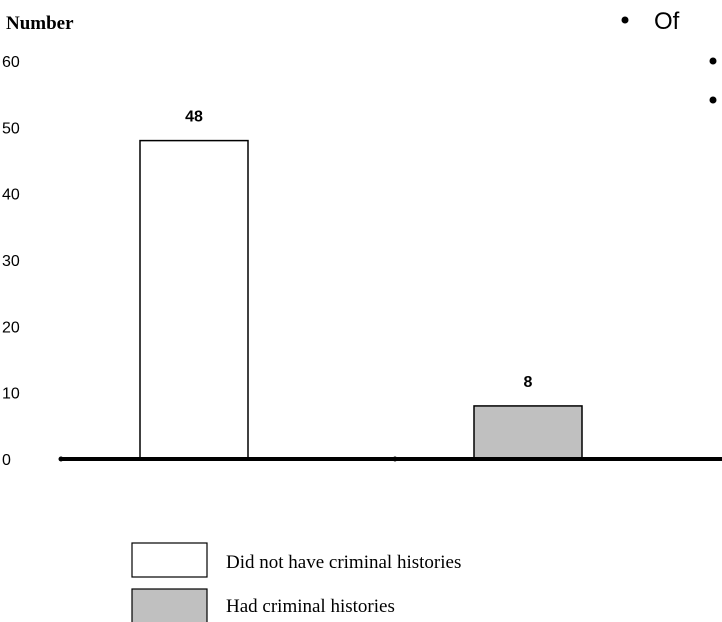 This screenshot has height=622, width=722. I want to click on y-tick-label: 20, so click(11, 327).